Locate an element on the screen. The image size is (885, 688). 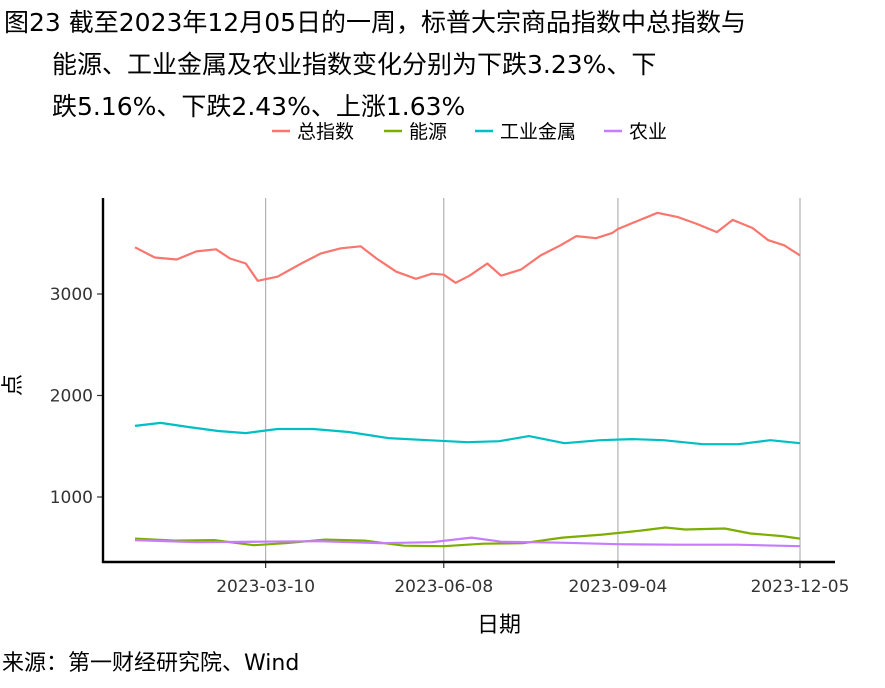
x-tick-label: 2023-09-04 is located at coordinates (618, 587).